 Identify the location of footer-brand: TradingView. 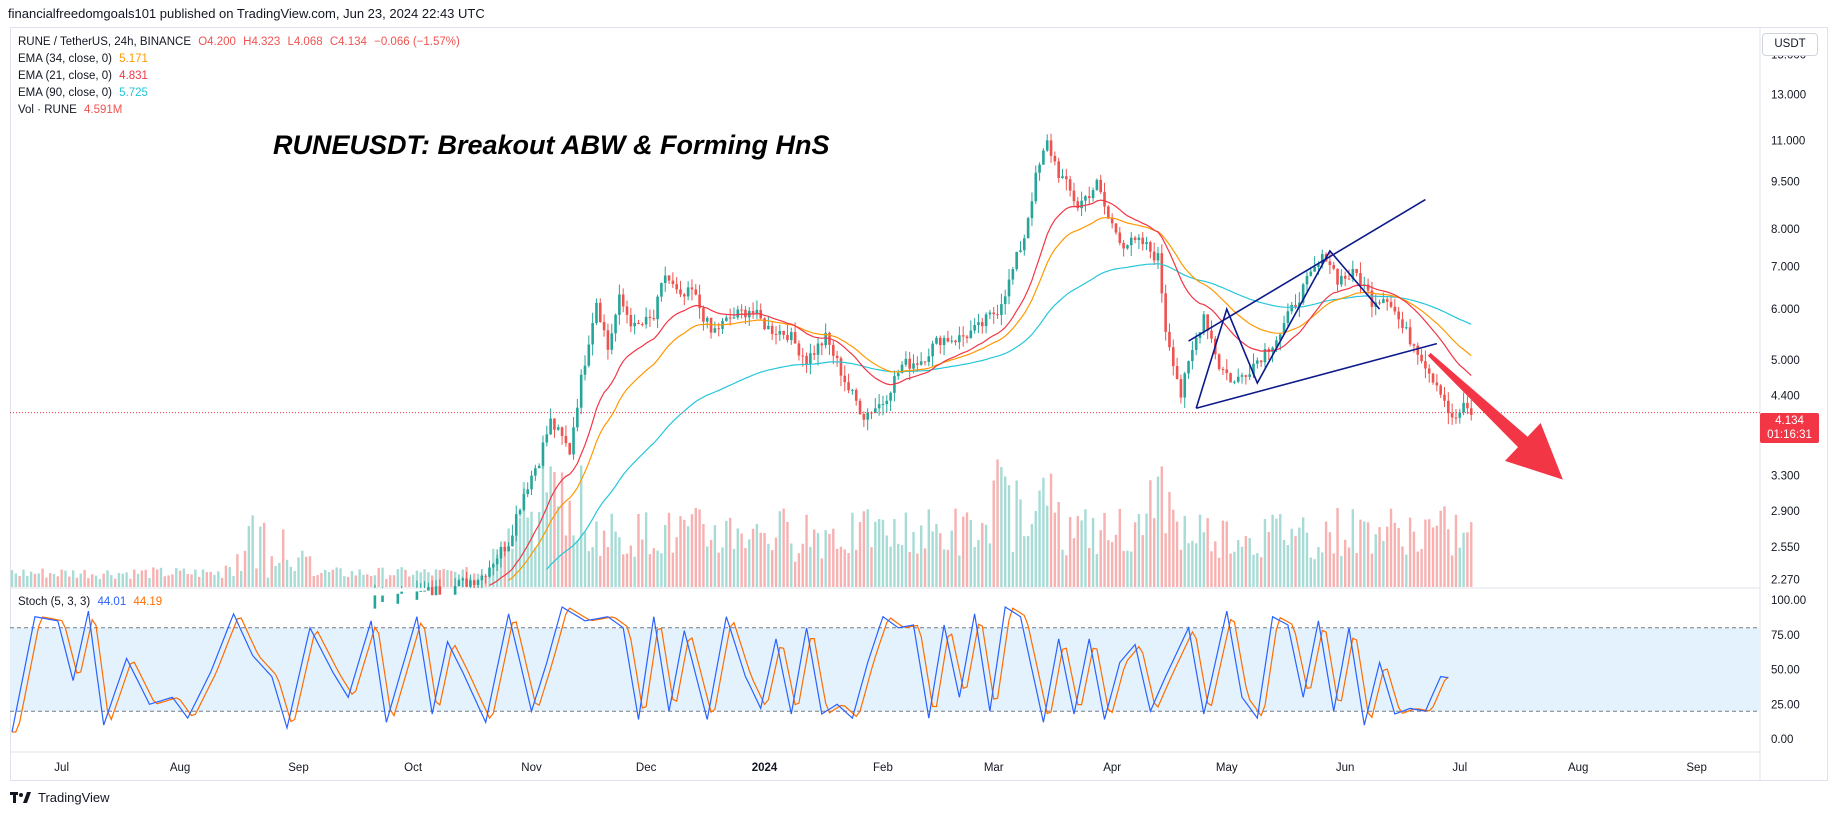
(60, 797).